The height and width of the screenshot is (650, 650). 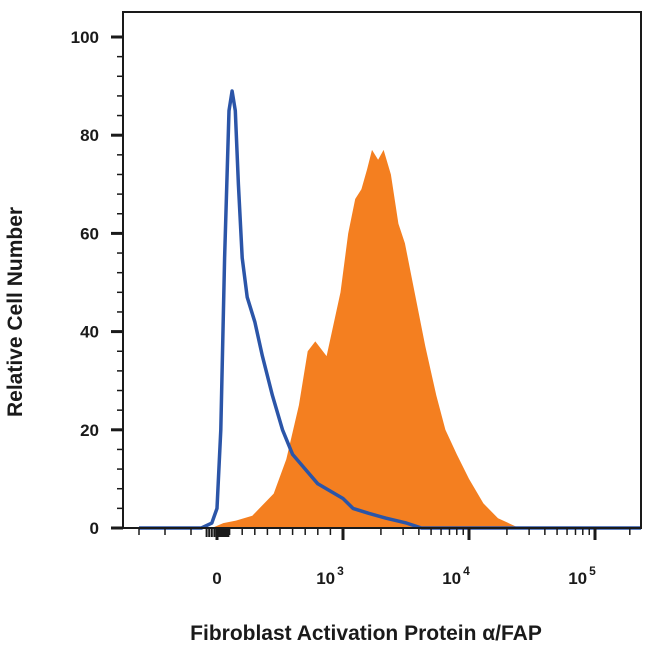 I want to click on x-tick-label: 10 3, so click(x=330, y=576).